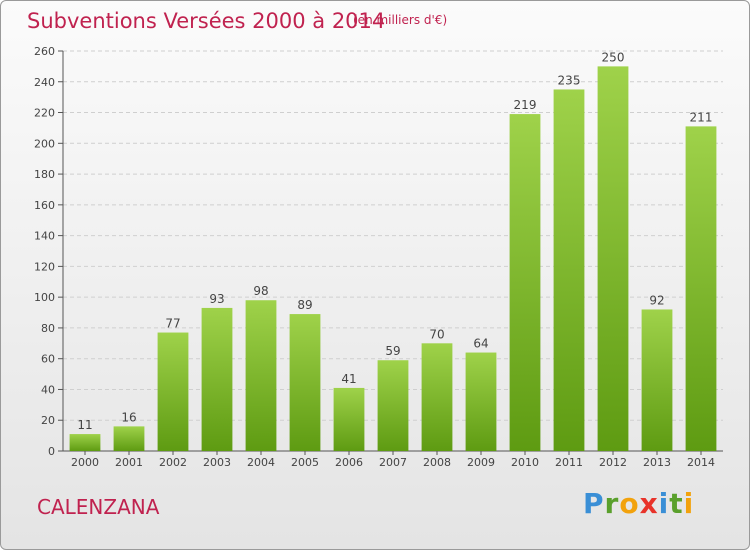 This screenshot has height=550, width=750. Describe the element at coordinates (261, 462) in the screenshot. I see `x-tick-label: 2004` at that location.